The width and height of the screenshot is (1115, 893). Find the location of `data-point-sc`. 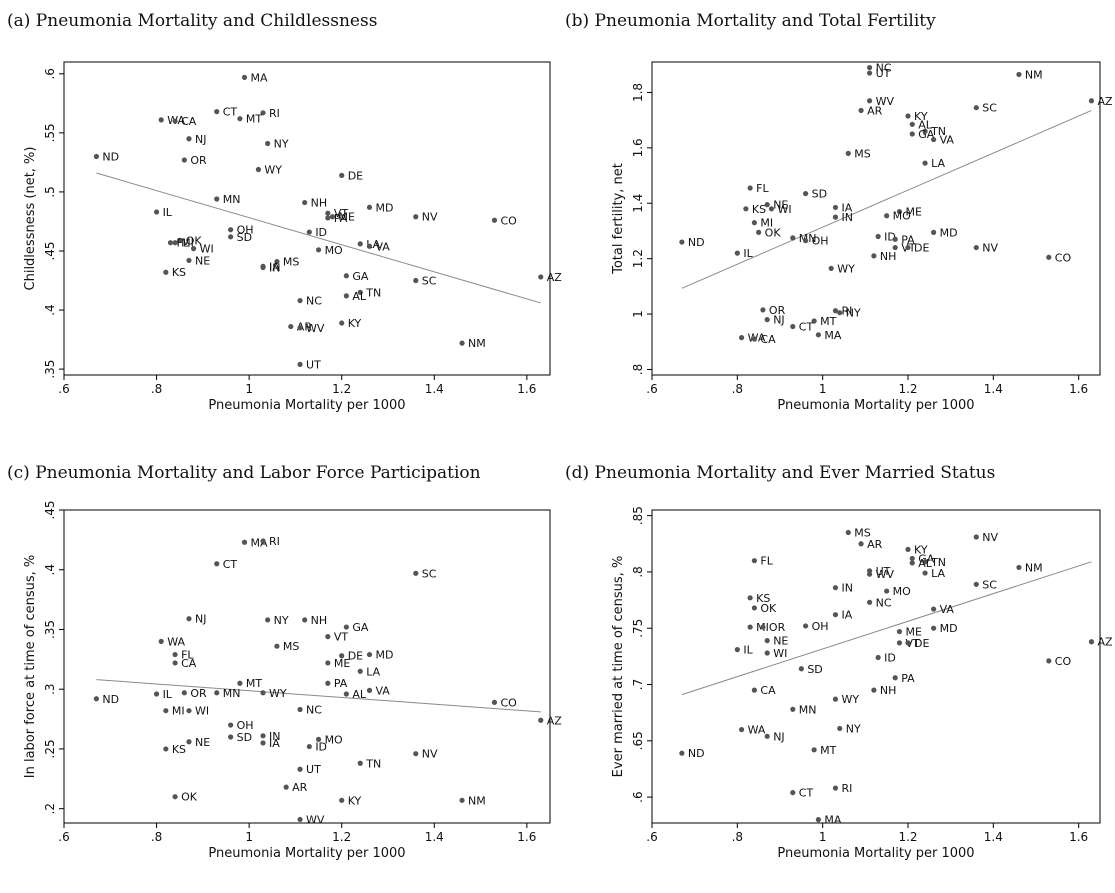

data-point-sc is located at coordinates (976, 584).